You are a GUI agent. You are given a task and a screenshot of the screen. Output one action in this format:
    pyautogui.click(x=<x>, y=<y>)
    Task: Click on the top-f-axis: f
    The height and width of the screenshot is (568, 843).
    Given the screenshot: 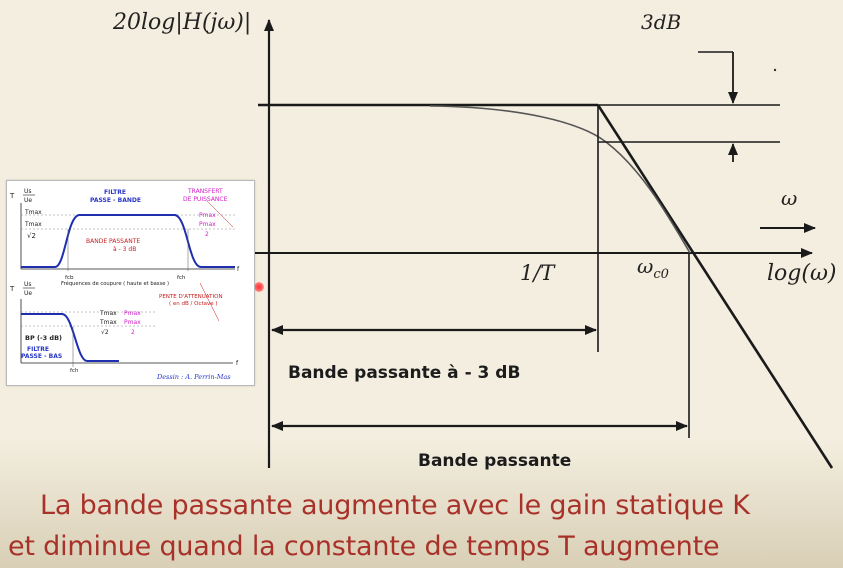 What is the action you would take?
    pyautogui.click(x=238, y=269)
    